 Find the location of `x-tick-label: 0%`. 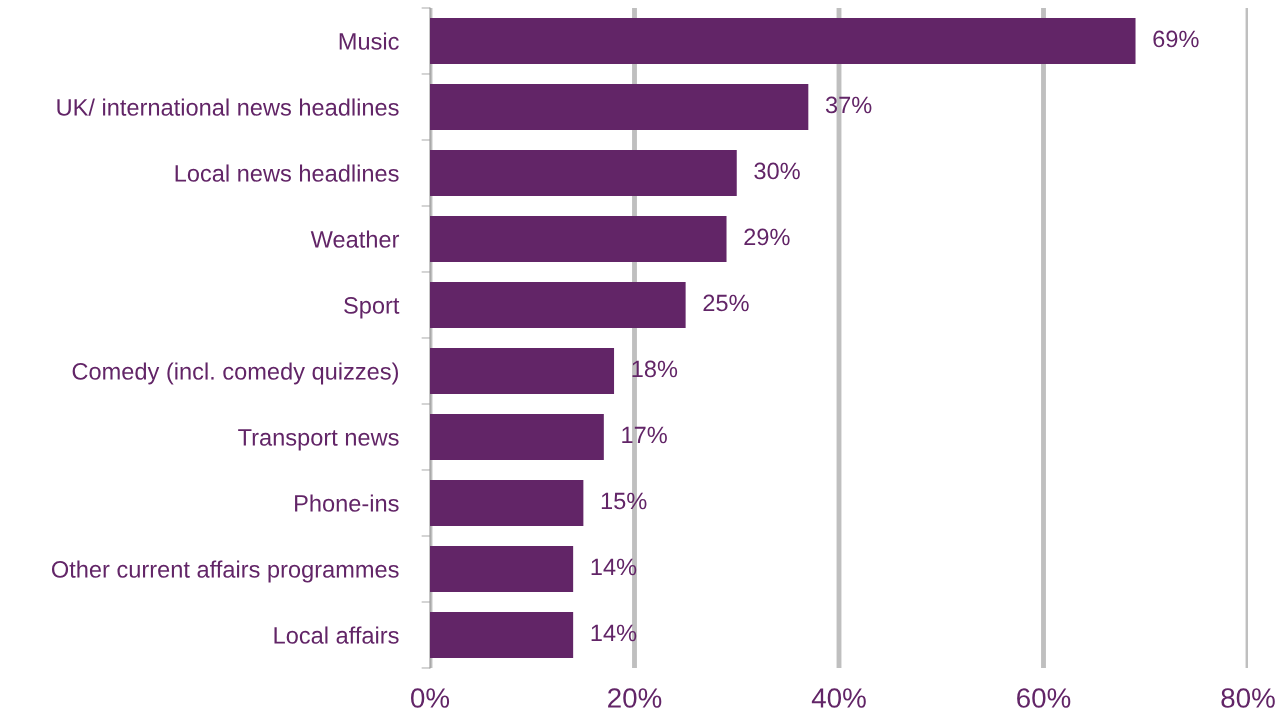

x-tick-label: 0% is located at coordinates (430, 698).